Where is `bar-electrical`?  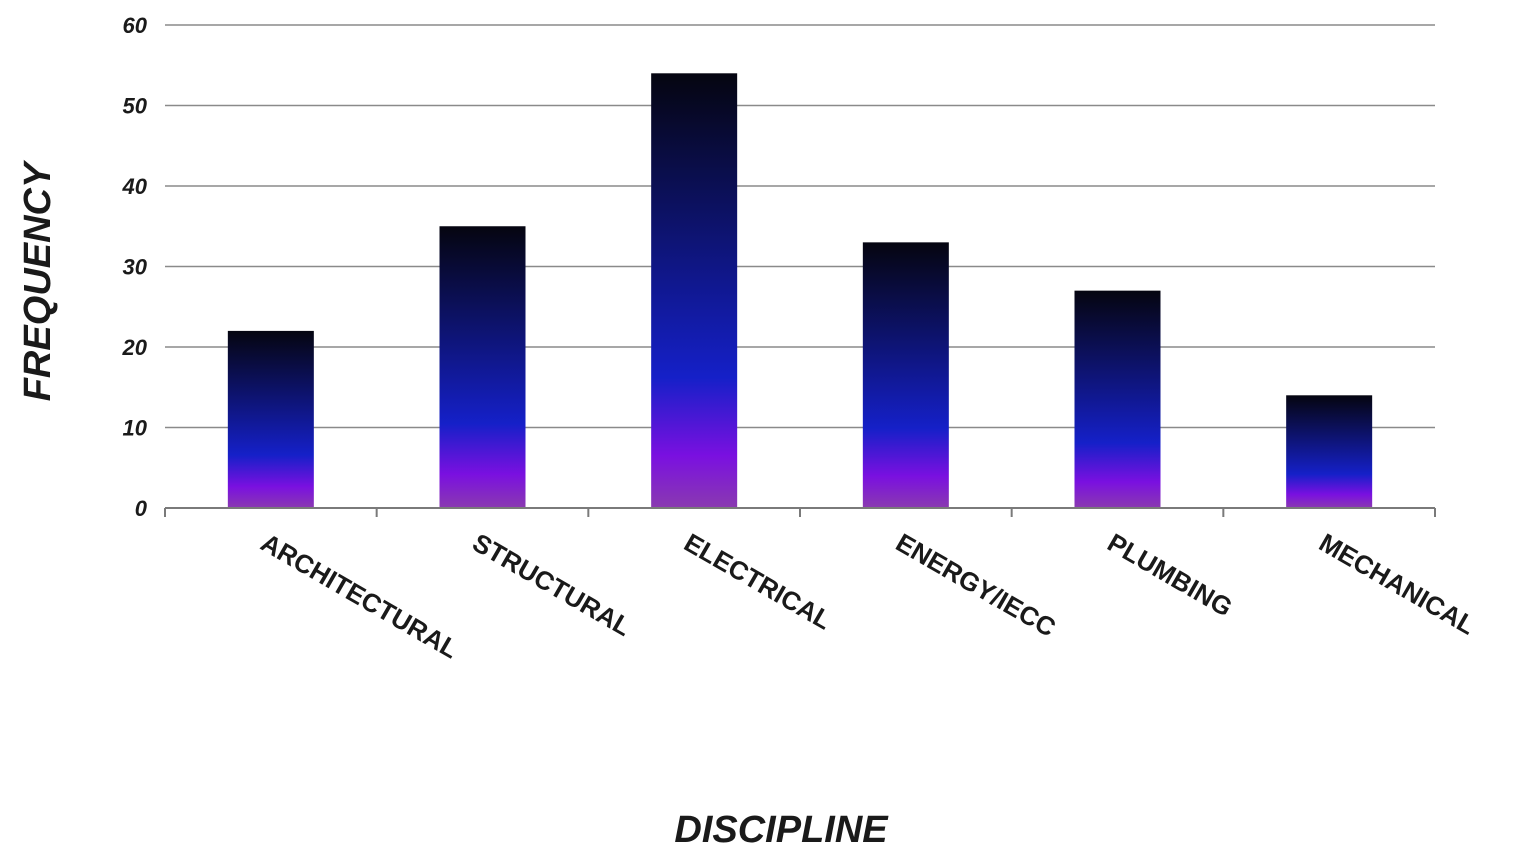
bar-electrical is located at coordinates (694, 291).